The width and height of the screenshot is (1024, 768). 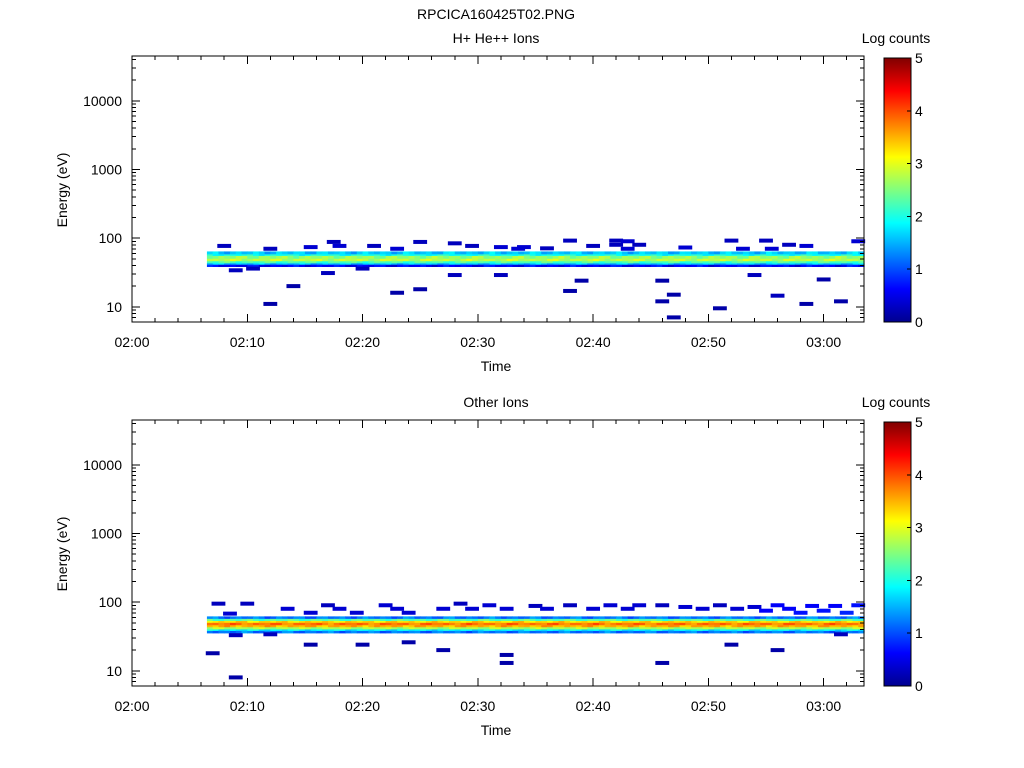 I want to click on figure-title: RPCICA160425T02.PNG, so click(x=496, y=14).